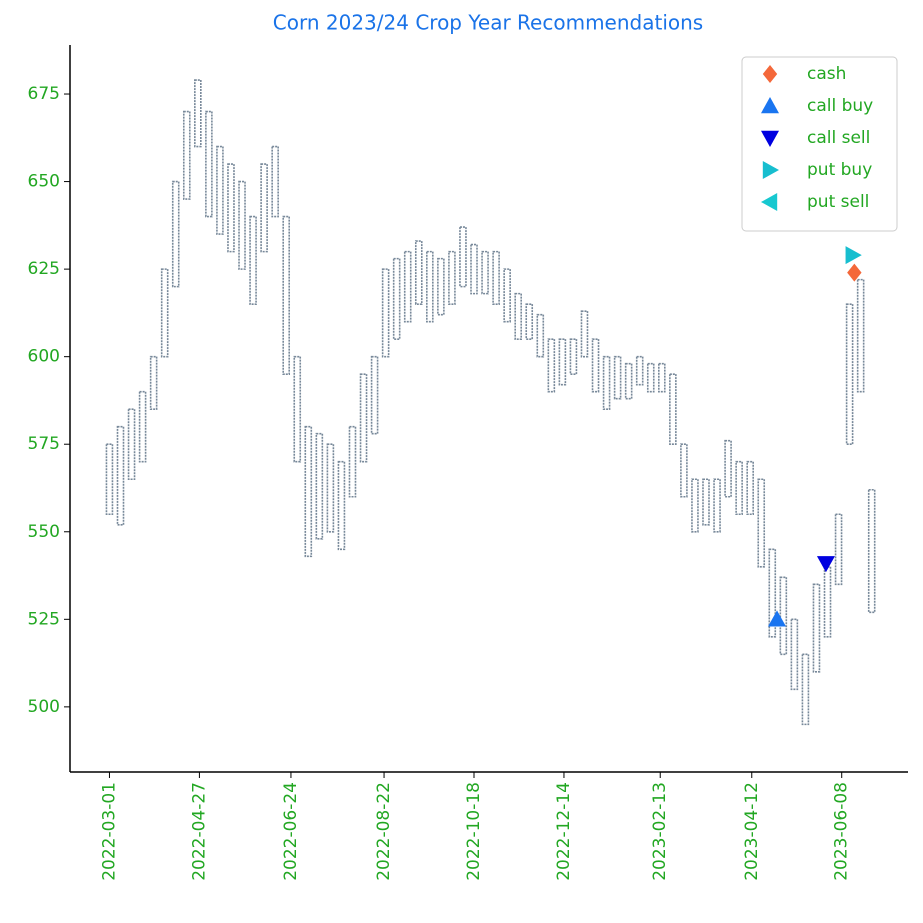 Image resolution: width=923 pixels, height=923 pixels. What do you see at coordinates (44, 357) in the screenshot?
I see `y-tick-label: 600` at bounding box center [44, 357].